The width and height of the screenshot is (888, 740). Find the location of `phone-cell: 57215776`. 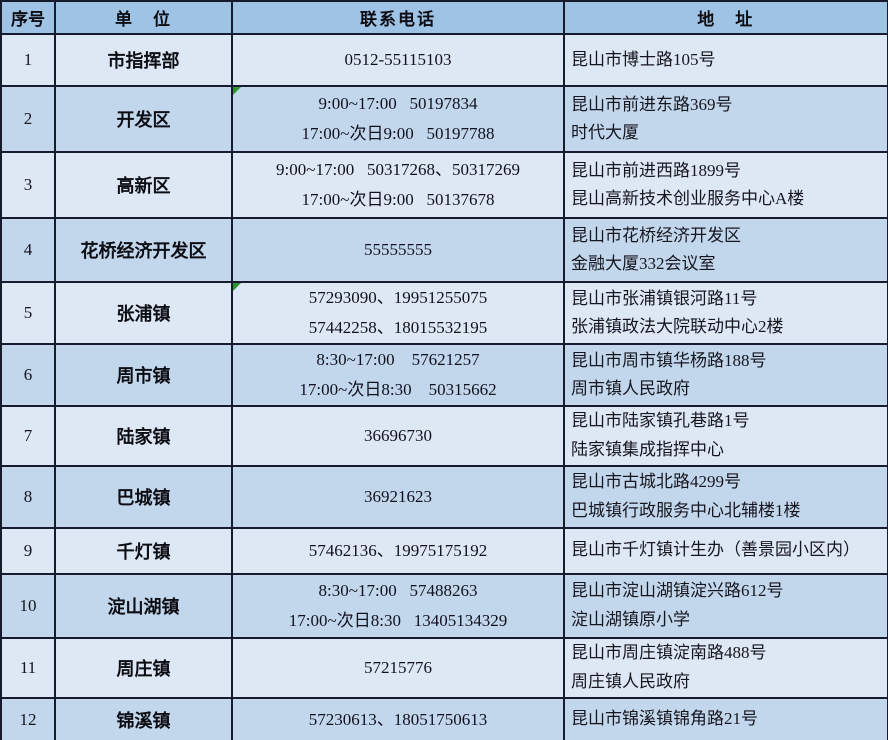

phone-cell: 57215776 is located at coordinates (398, 667).